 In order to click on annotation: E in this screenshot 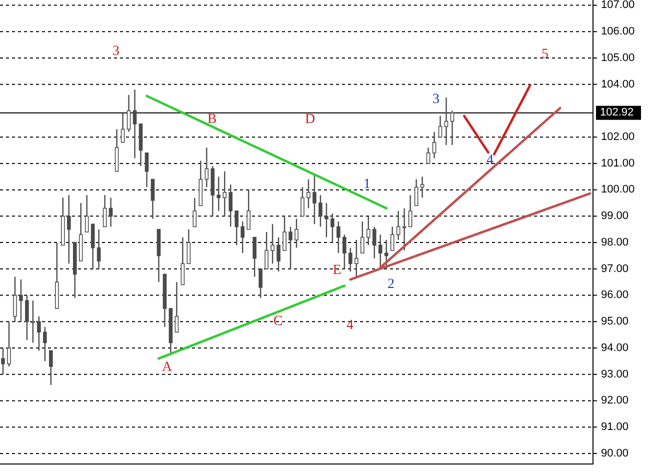, I will do `click(337, 270)`.